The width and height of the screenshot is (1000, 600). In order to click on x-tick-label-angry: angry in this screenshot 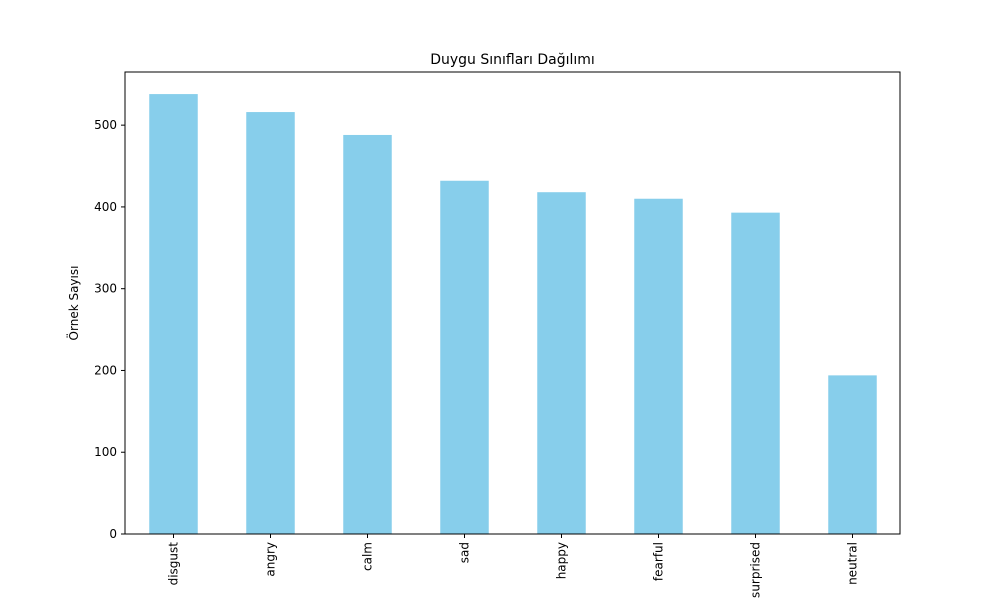, I will do `click(271, 559)`.